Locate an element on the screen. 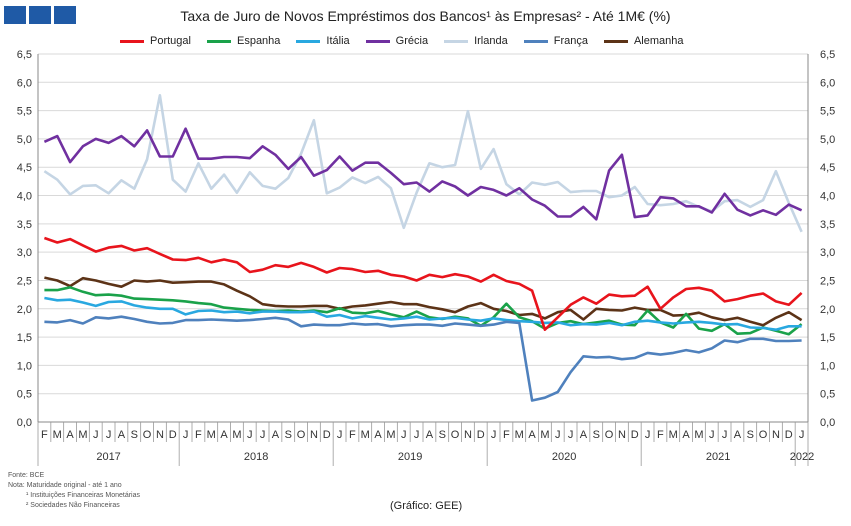  legend-item: Itália is located at coordinates (323, 41).